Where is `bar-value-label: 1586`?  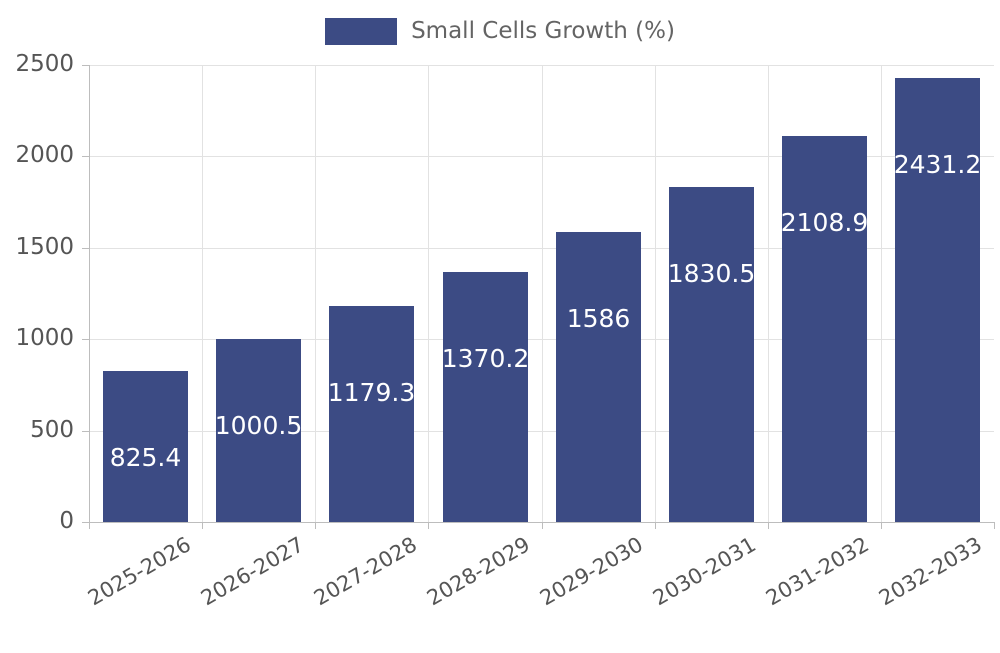 bar-value-label: 1586 is located at coordinates (598, 318).